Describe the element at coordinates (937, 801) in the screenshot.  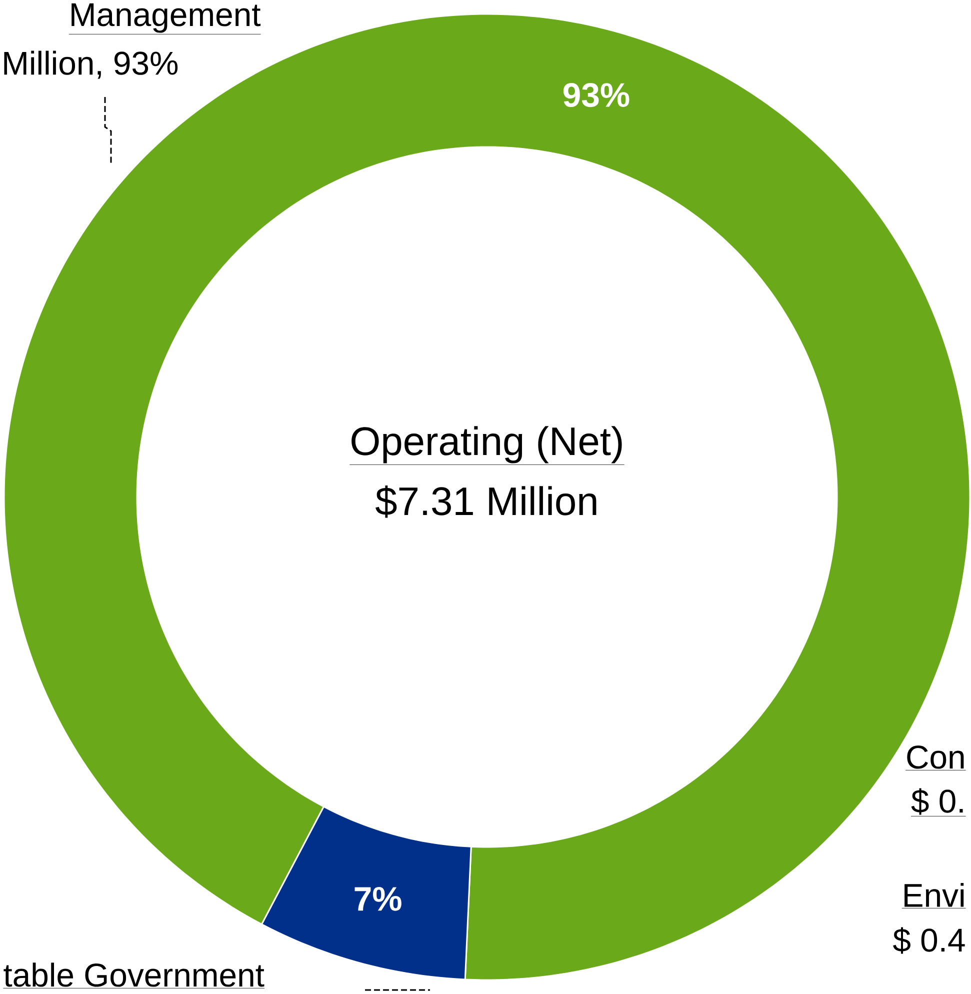
I see `text: $ 0.` at that location.